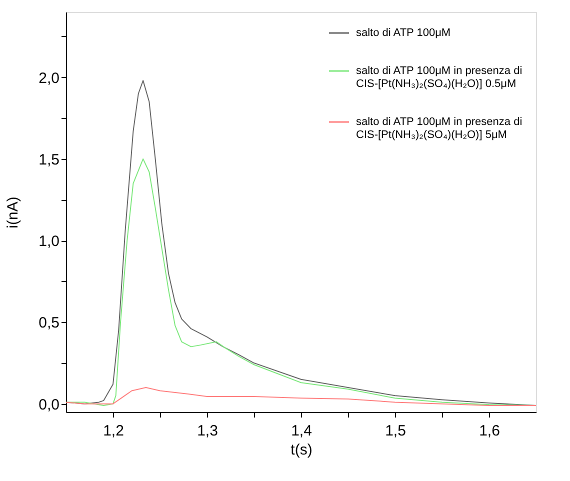 This screenshot has width=570, height=481. What do you see at coordinates (13, 212) in the screenshot?
I see `y-axis-title: i(nA)` at bounding box center [13, 212].